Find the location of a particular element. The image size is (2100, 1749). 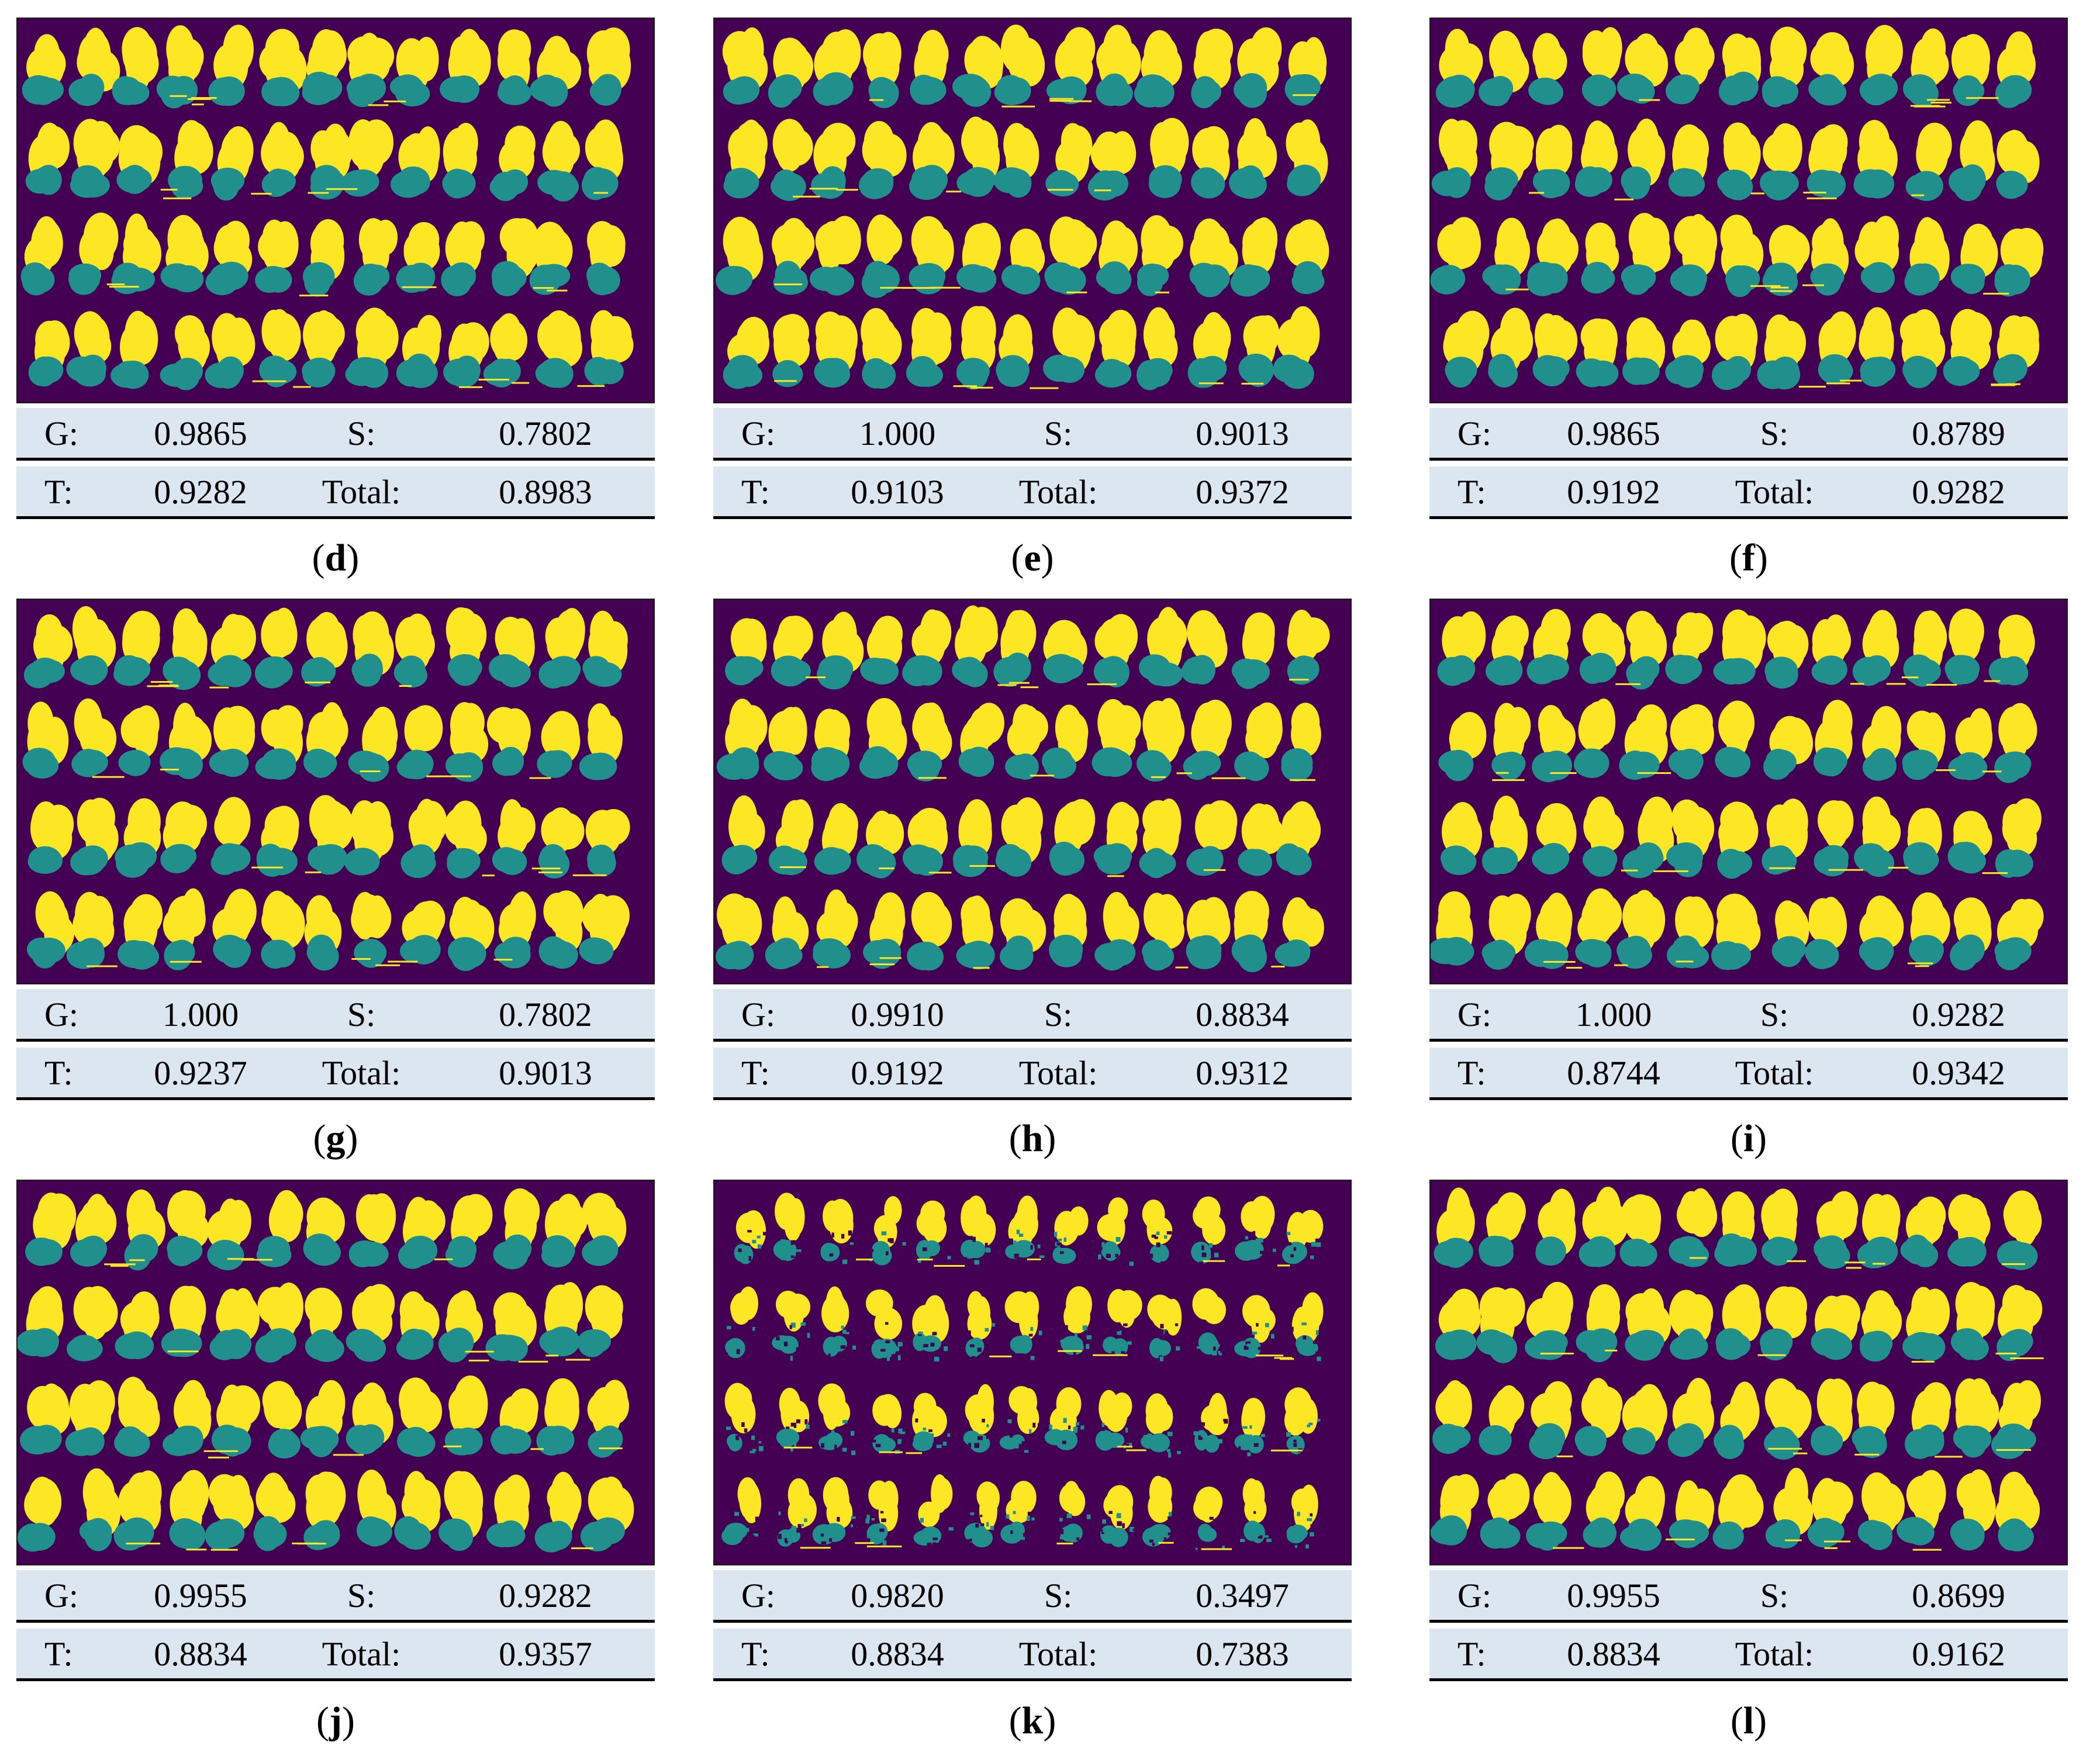

panel-k: G: 0.9820 S: 0.3497 T: 0.8834 Total: 0.7383 is located at coordinates (1036, 1431).